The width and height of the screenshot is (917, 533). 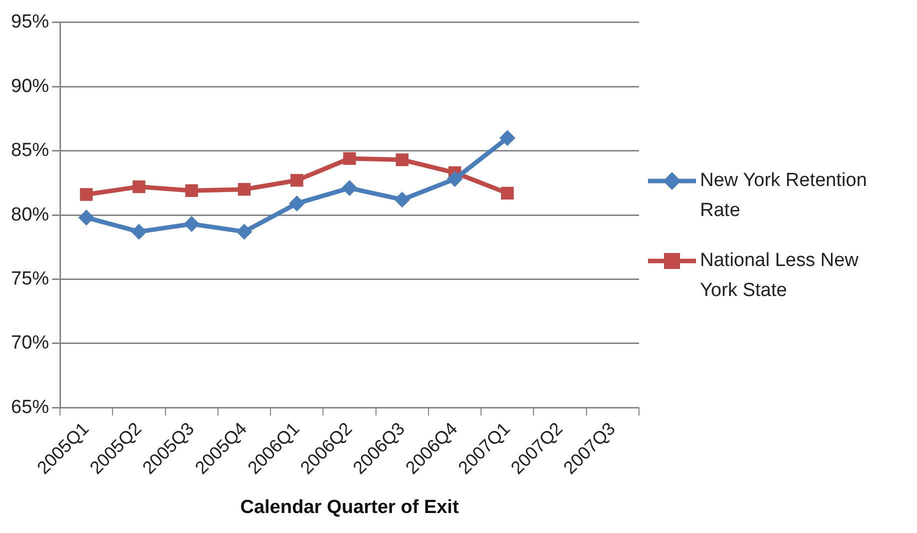 I want to click on y-tick-label: 80%, so click(x=30, y=215).